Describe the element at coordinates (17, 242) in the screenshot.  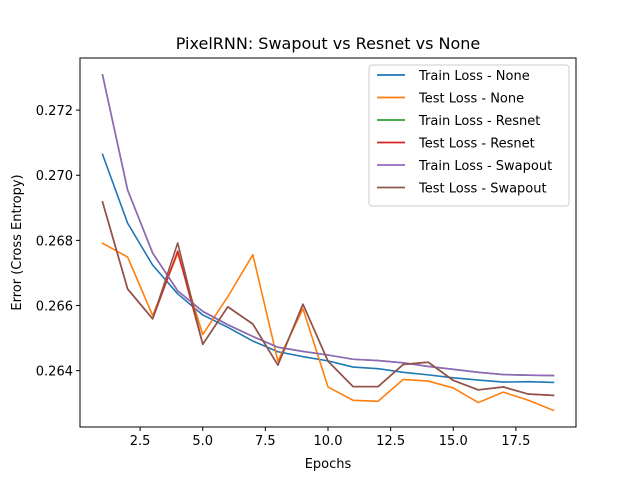
I see `y-axis-label: Error (Cross Entropy)` at that location.